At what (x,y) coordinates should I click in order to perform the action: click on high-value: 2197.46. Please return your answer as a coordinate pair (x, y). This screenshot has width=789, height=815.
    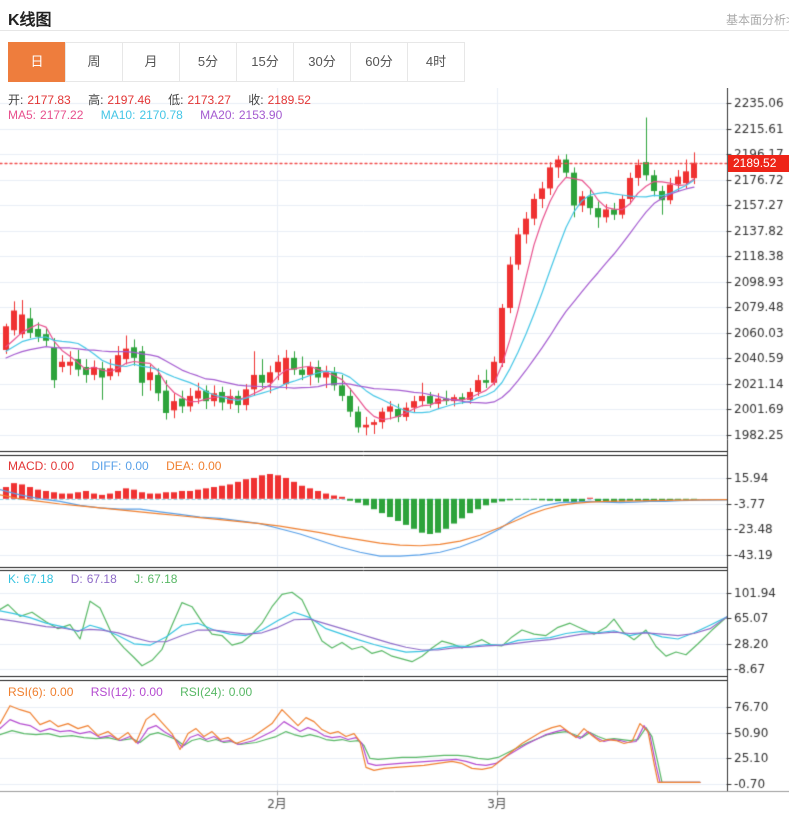
    Looking at the image, I should click on (129, 100).